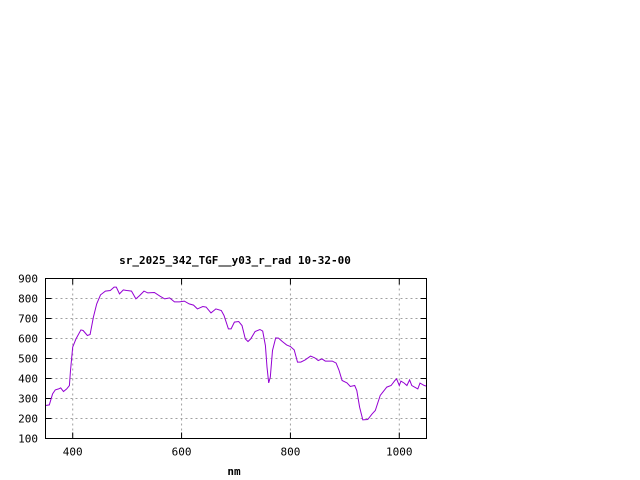 This screenshot has width=640, height=480. What do you see at coordinates (234, 471) in the screenshot?
I see `x-axis-label: nm` at bounding box center [234, 471].